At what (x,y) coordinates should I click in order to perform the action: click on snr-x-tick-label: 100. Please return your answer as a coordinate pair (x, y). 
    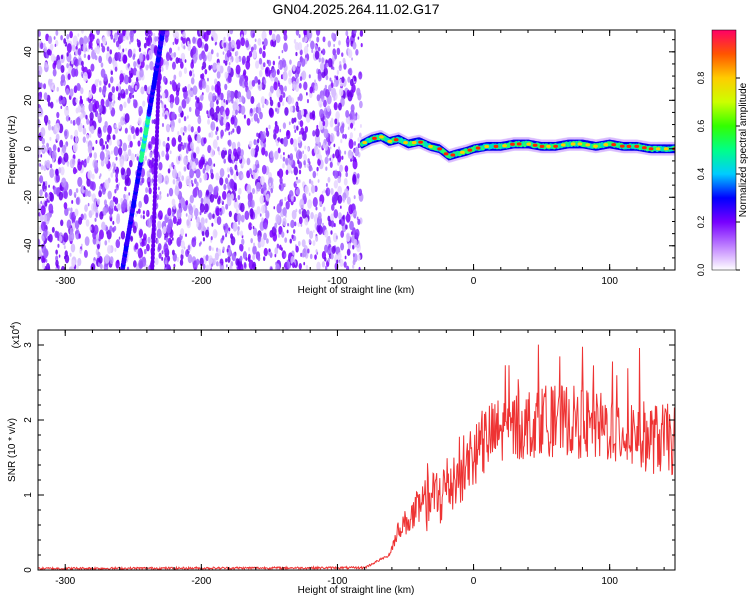
    Looking at the image, I should click on (609, 581).